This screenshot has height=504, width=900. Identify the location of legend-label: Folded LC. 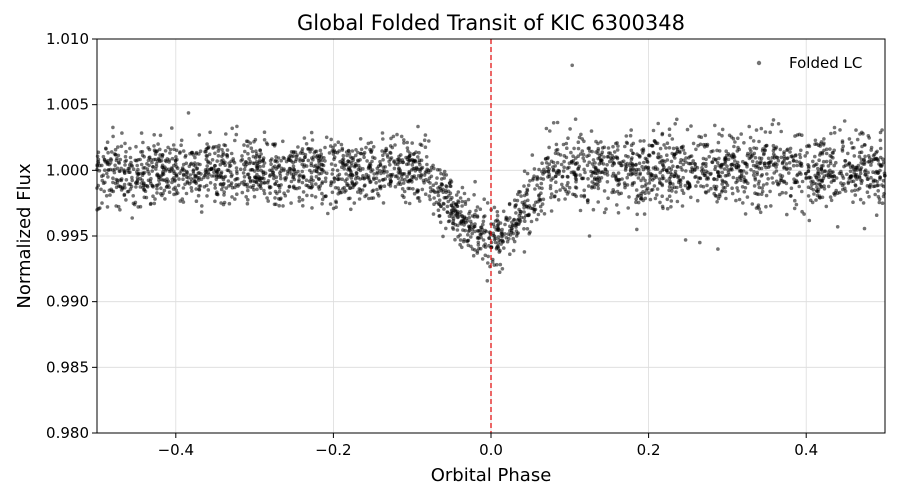
(825, 63).